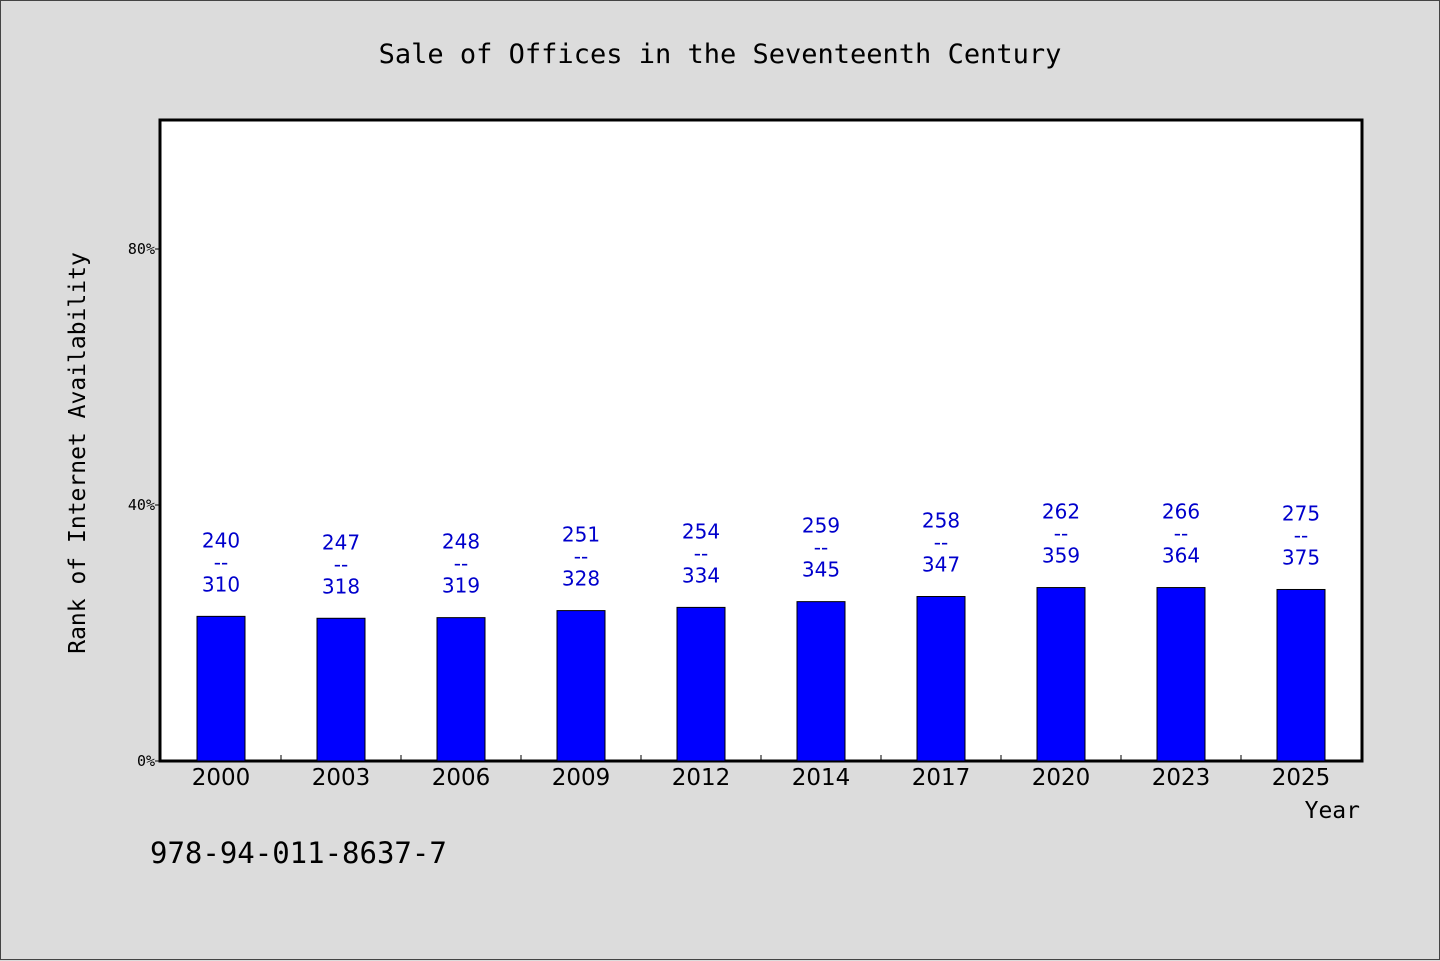  I want to click on data-label-bottom-2006: 319, so click(461, 586).